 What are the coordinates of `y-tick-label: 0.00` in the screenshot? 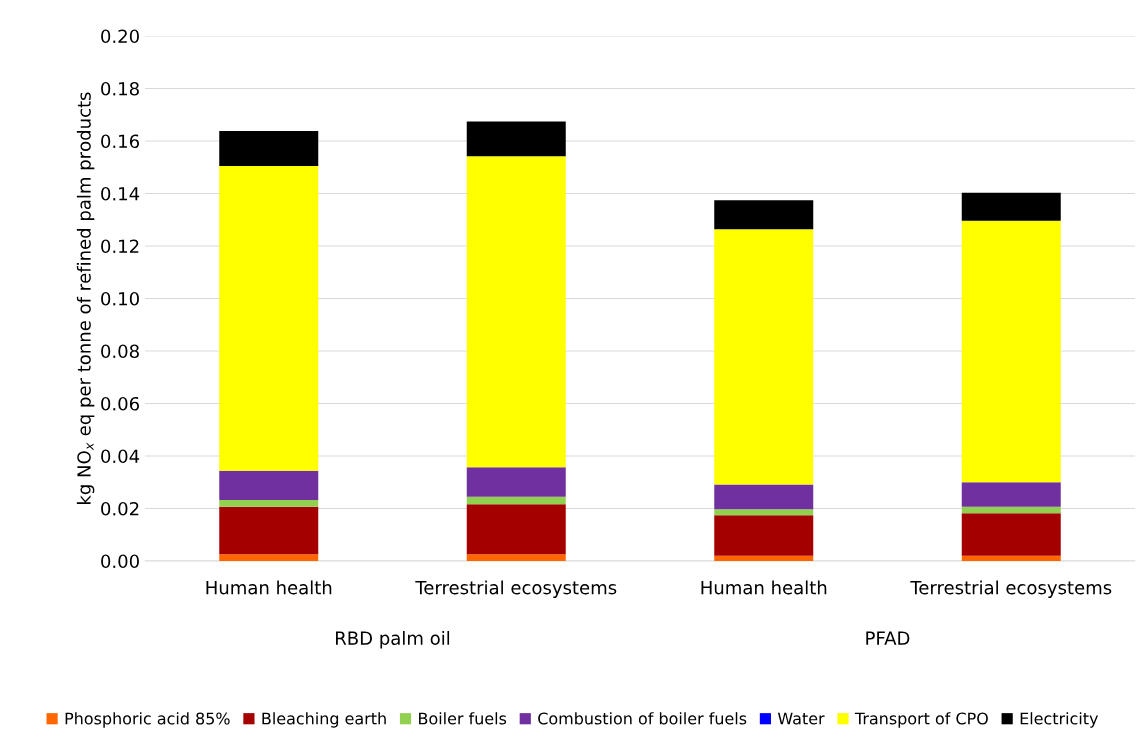 It's located at (120, 561).